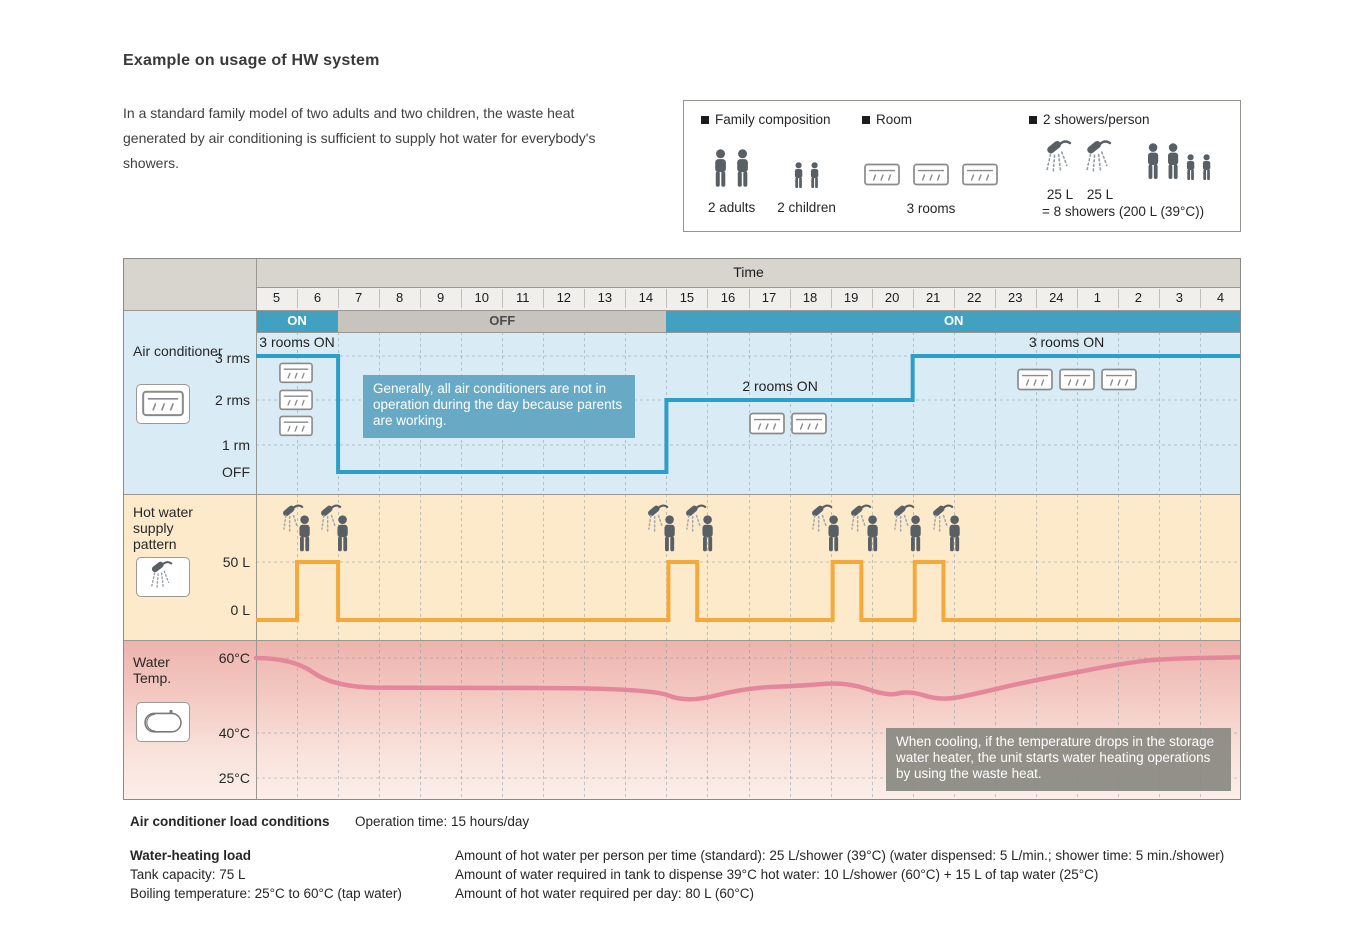 This screenshot has width=1366, height=944. What do you see at coordinates (191, 855) in the screenshot?
I see `water-heating-load-heading: Water-heating load` at bounding box center [191, 855].